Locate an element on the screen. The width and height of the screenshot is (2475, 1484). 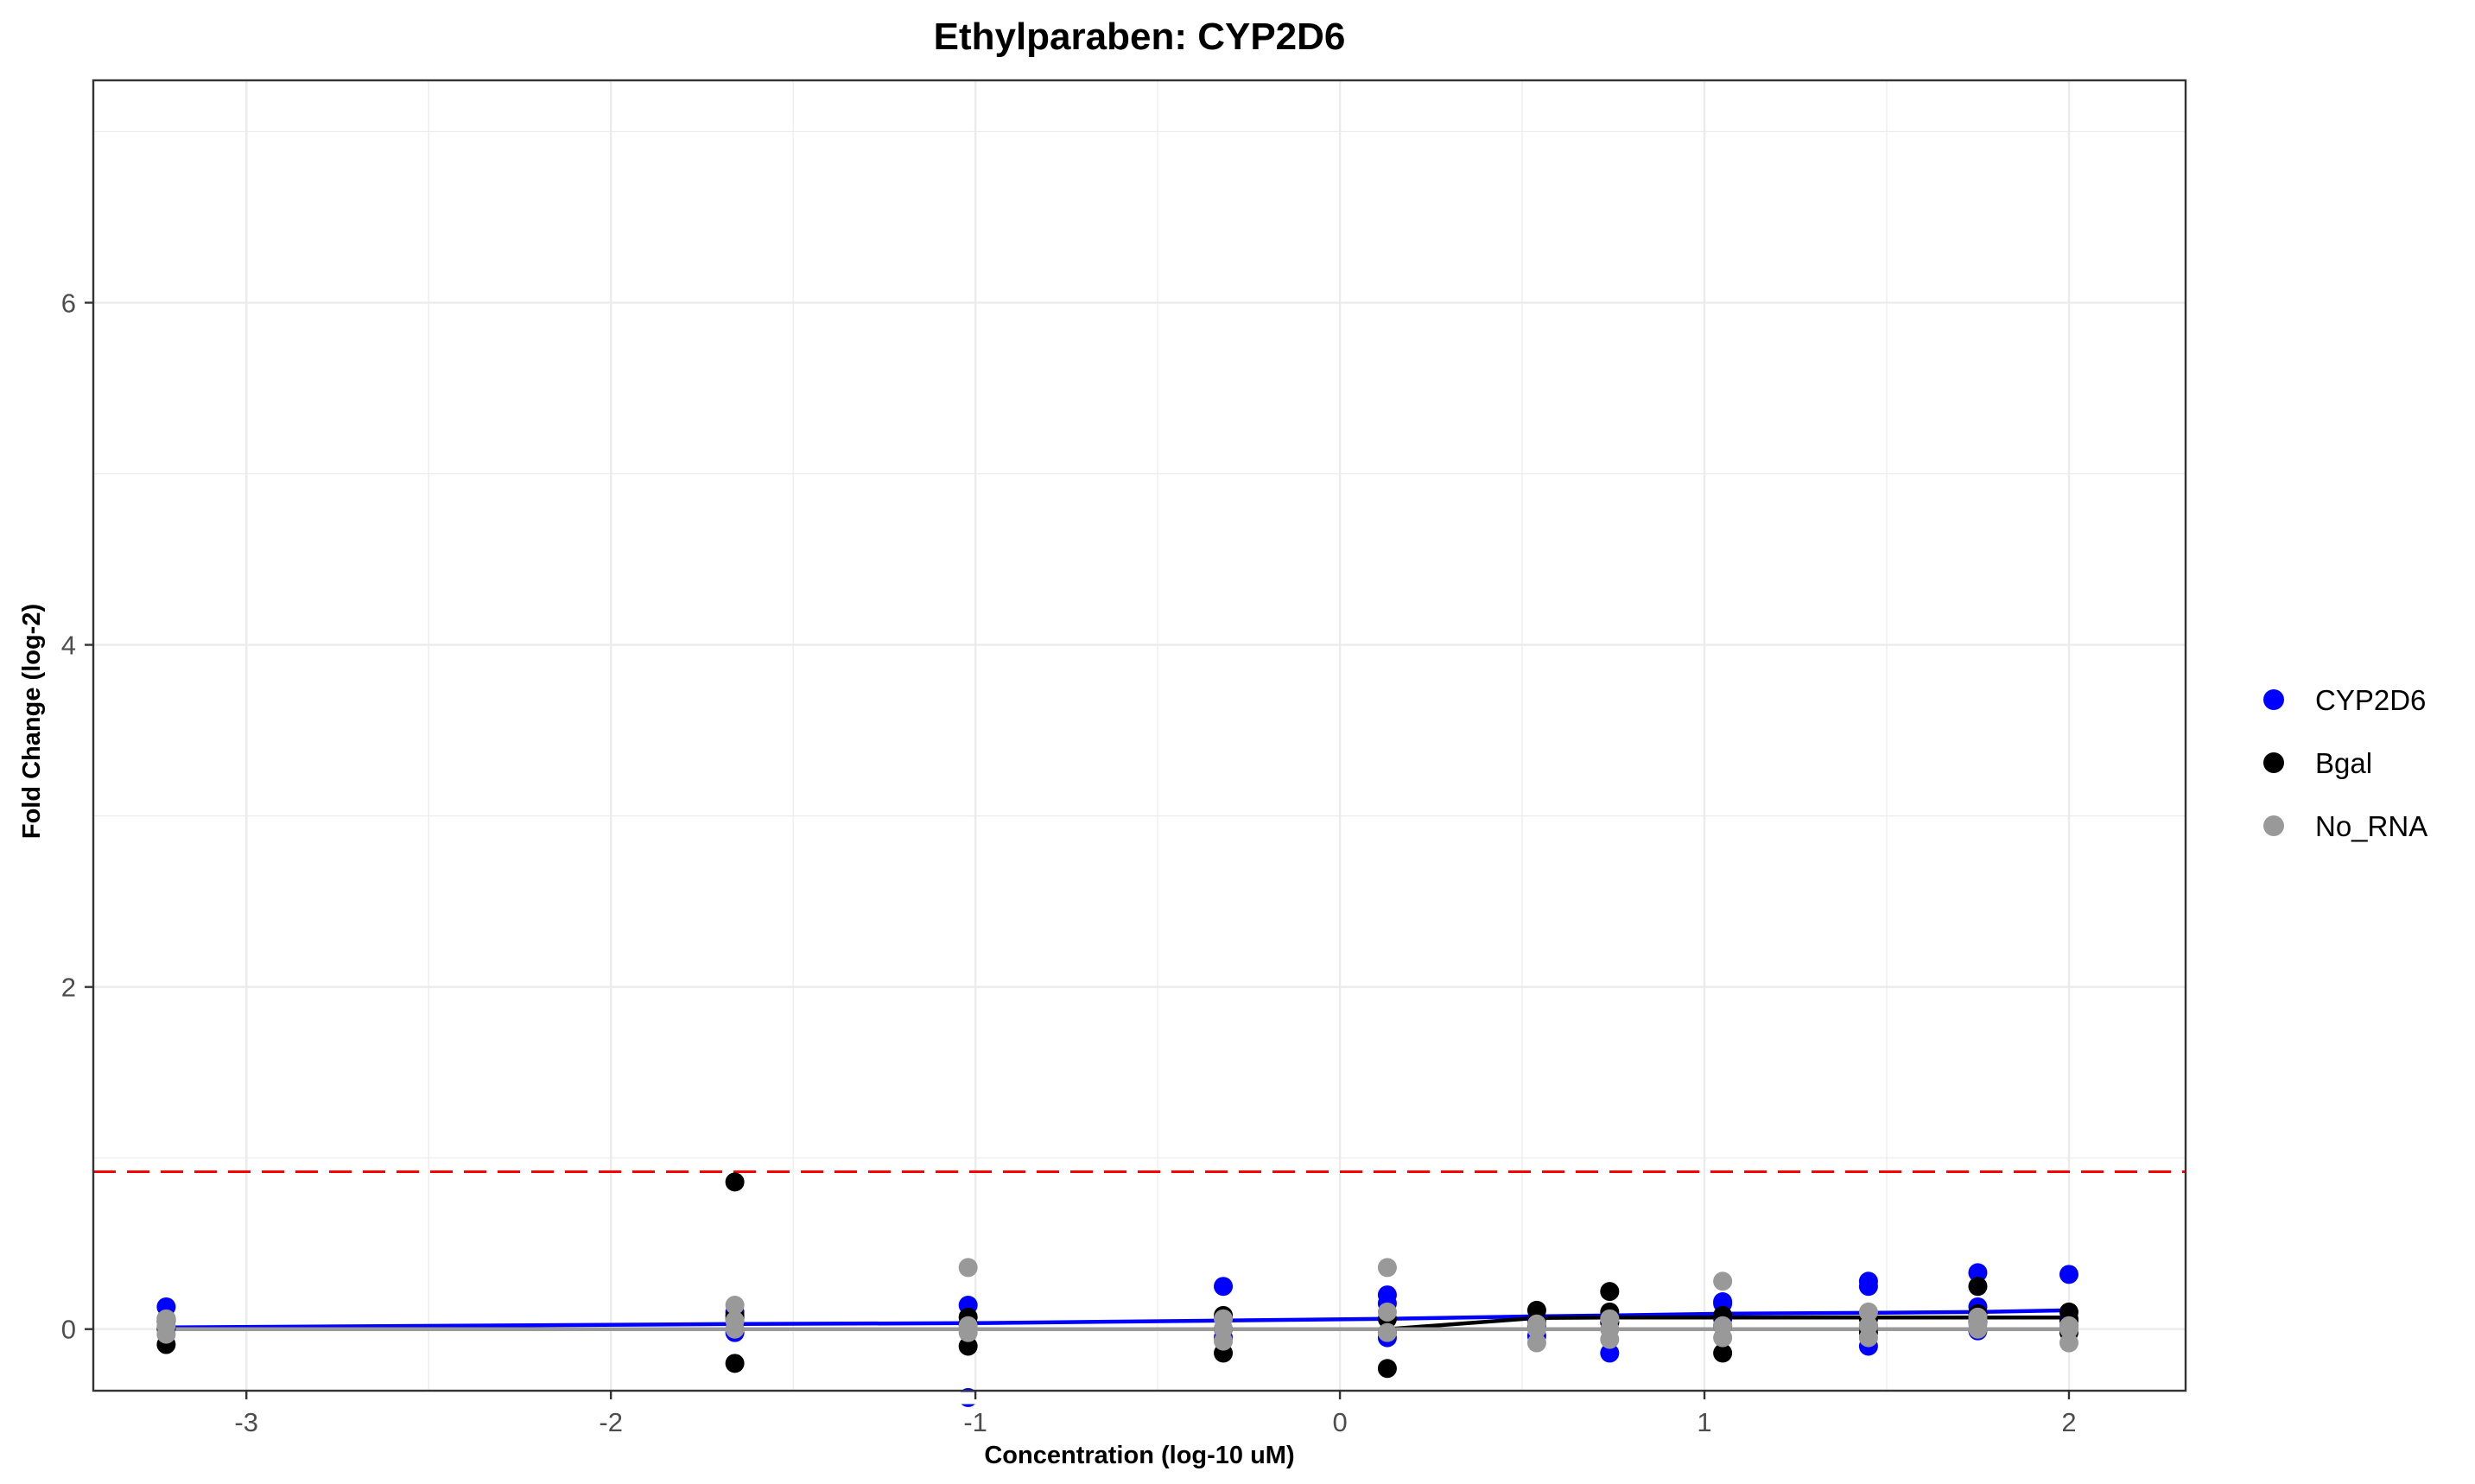
x-tick-label: -3 is located at coordinates (246, 1422).